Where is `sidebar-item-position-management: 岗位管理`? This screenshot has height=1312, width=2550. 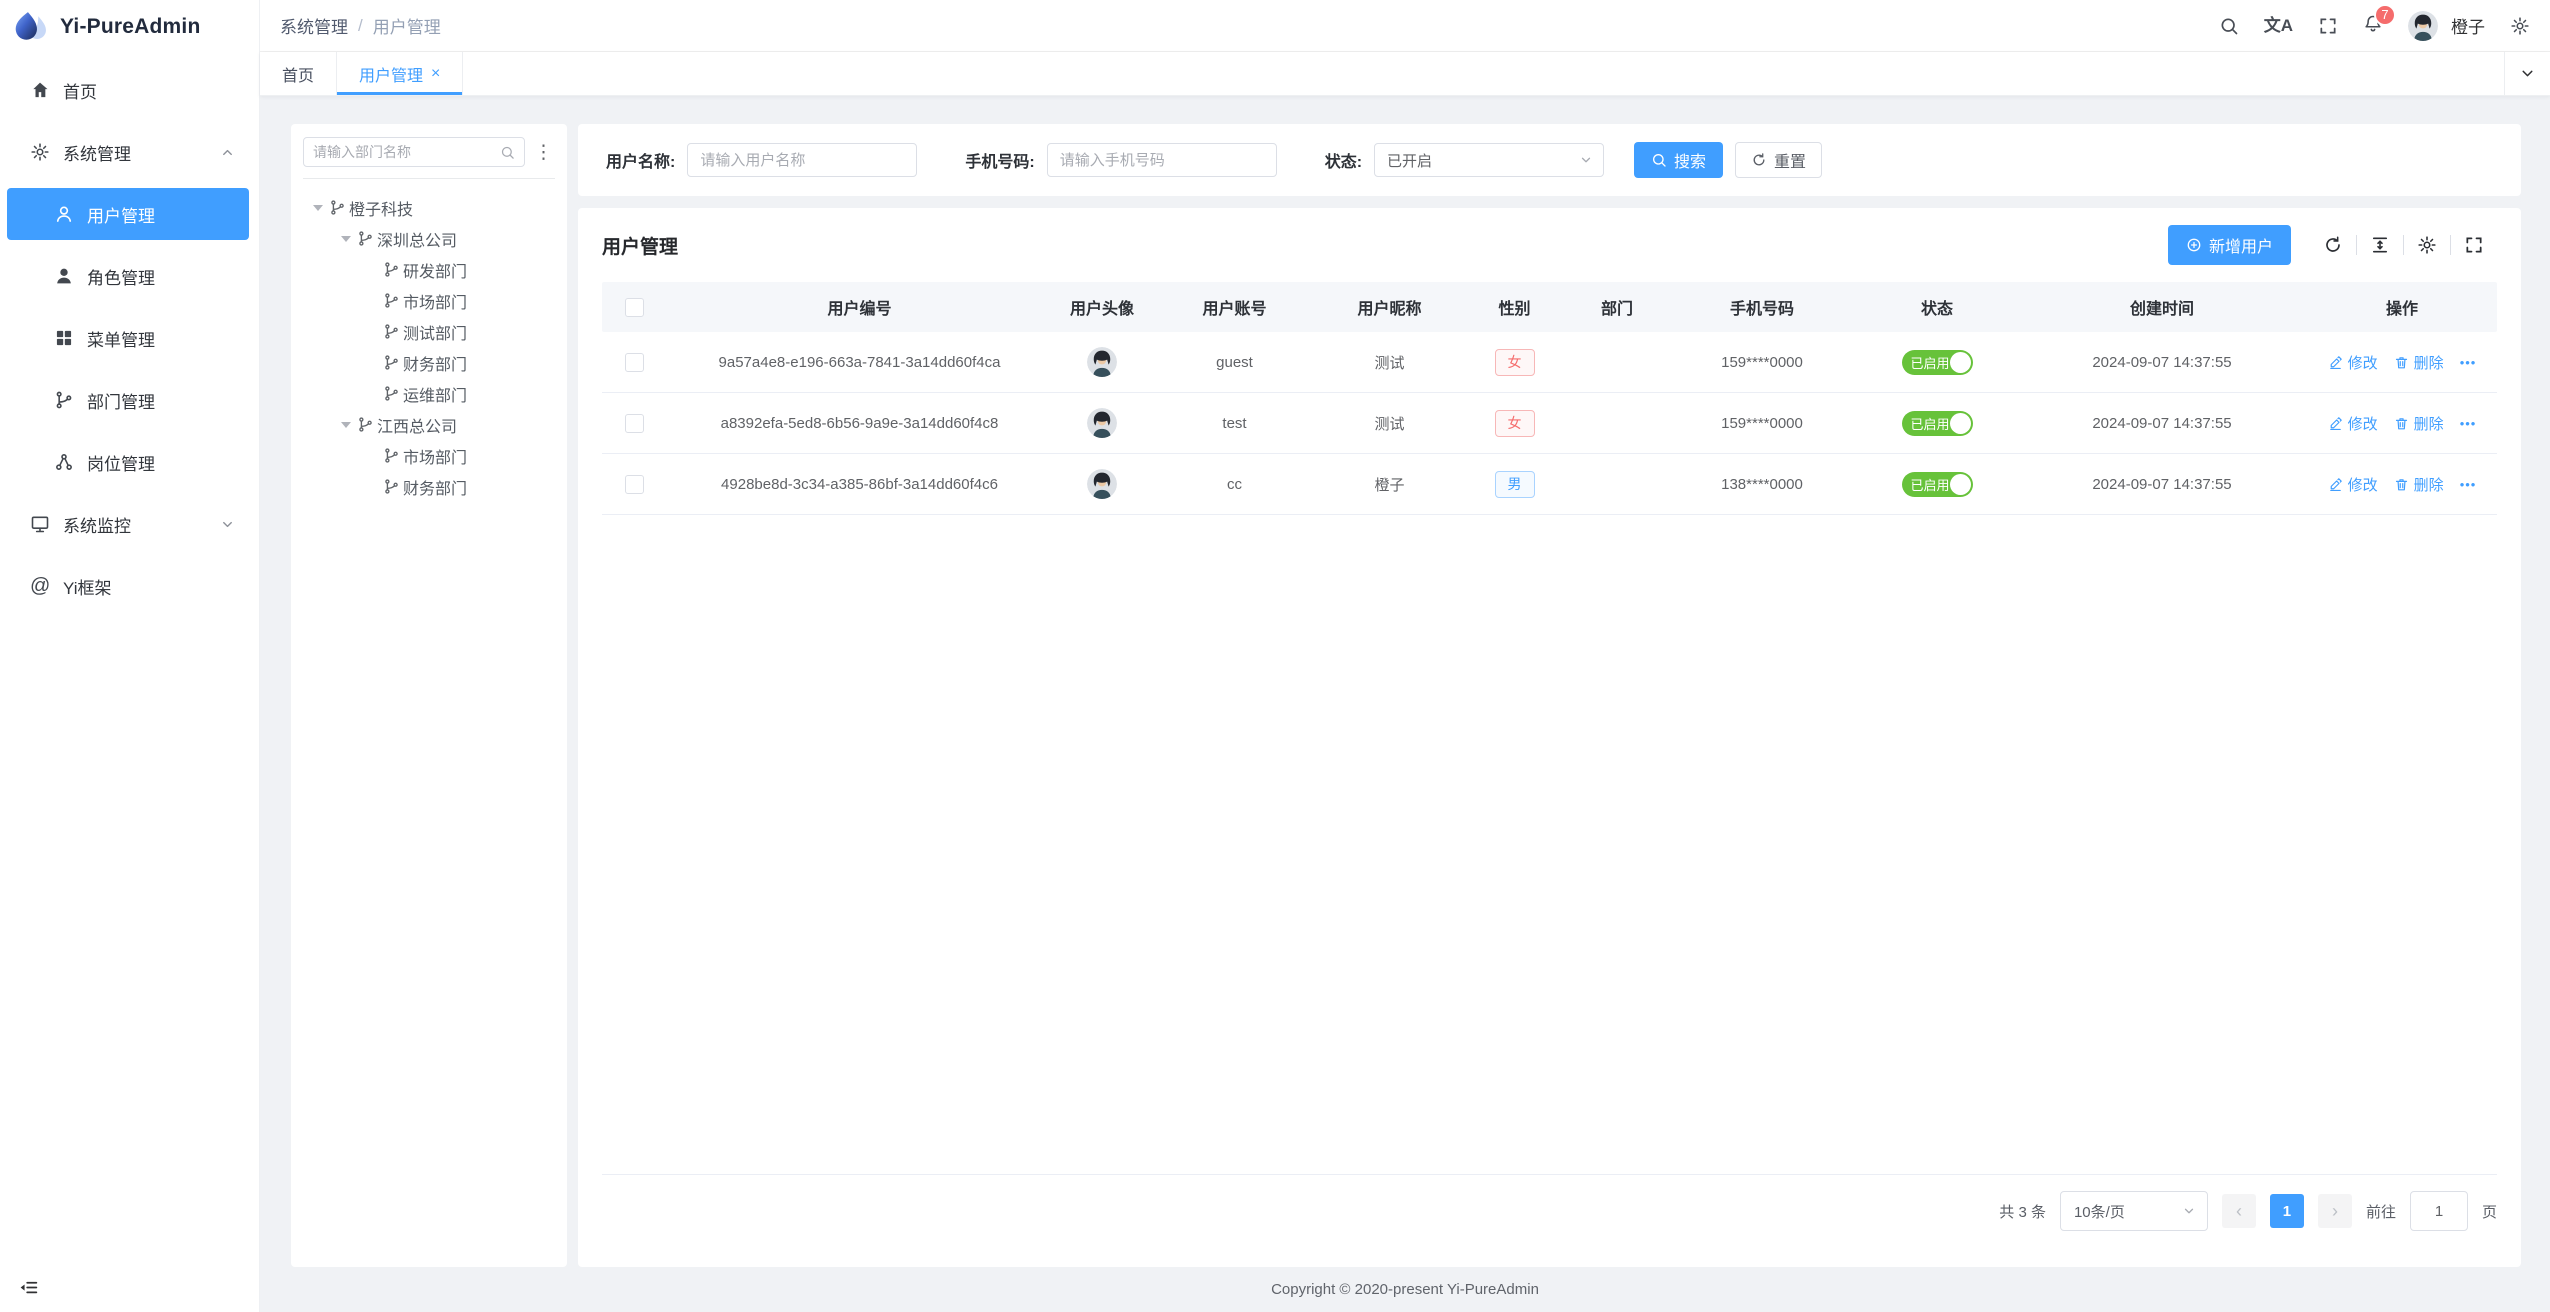 sidebar-item-position-management: 岗位管理 is located at coordinates (128, 462).